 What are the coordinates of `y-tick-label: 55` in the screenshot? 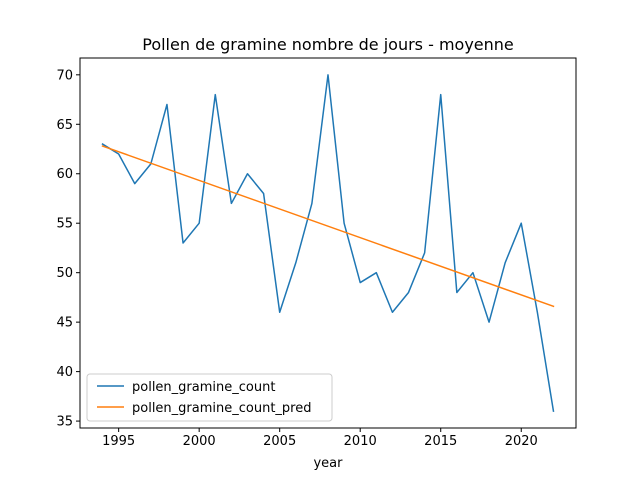 It's located at (64, 224).